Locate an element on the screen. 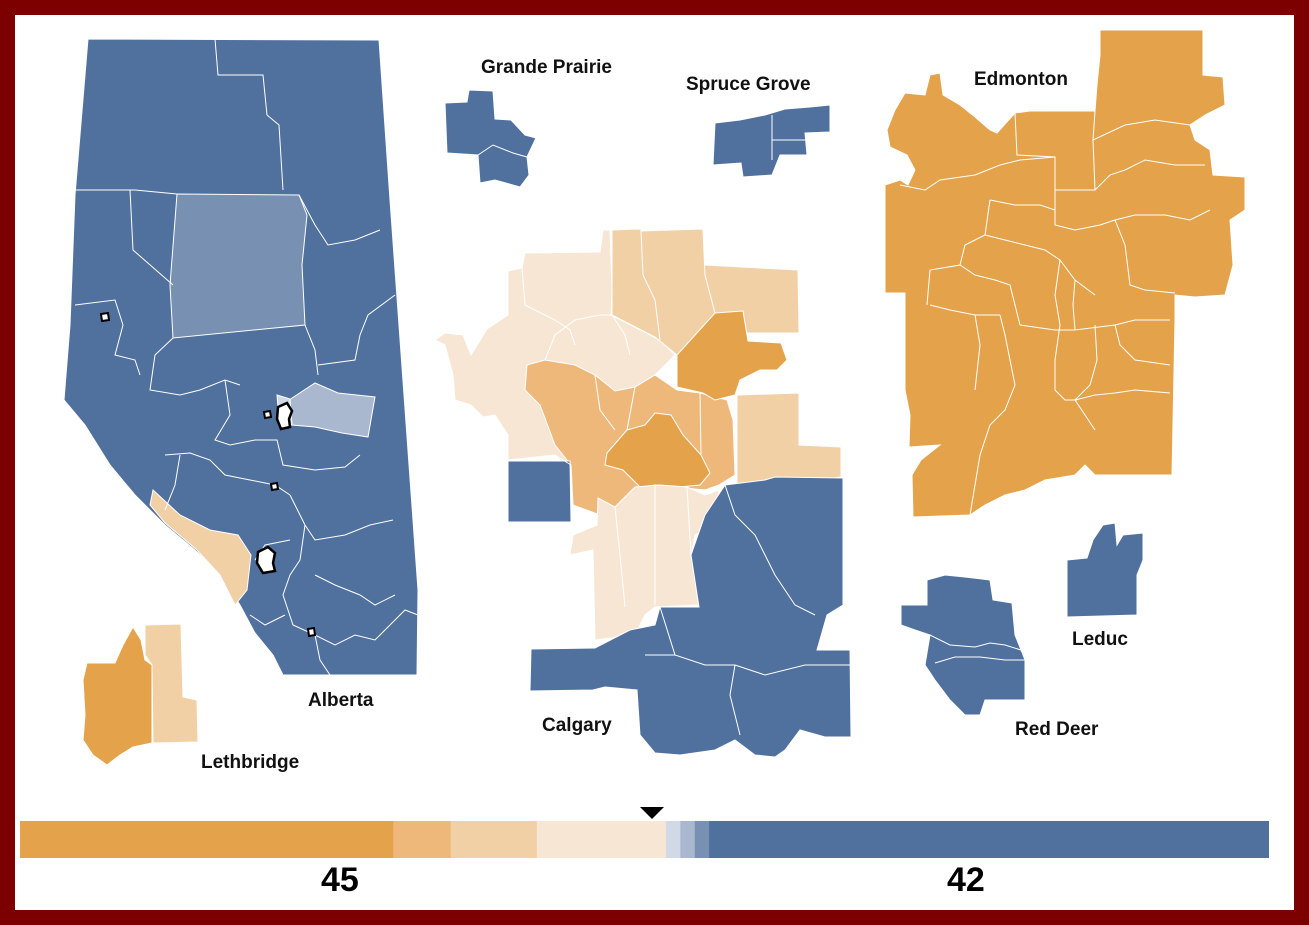  calgary-centre-core-riding is located at coordinates (657, 450).